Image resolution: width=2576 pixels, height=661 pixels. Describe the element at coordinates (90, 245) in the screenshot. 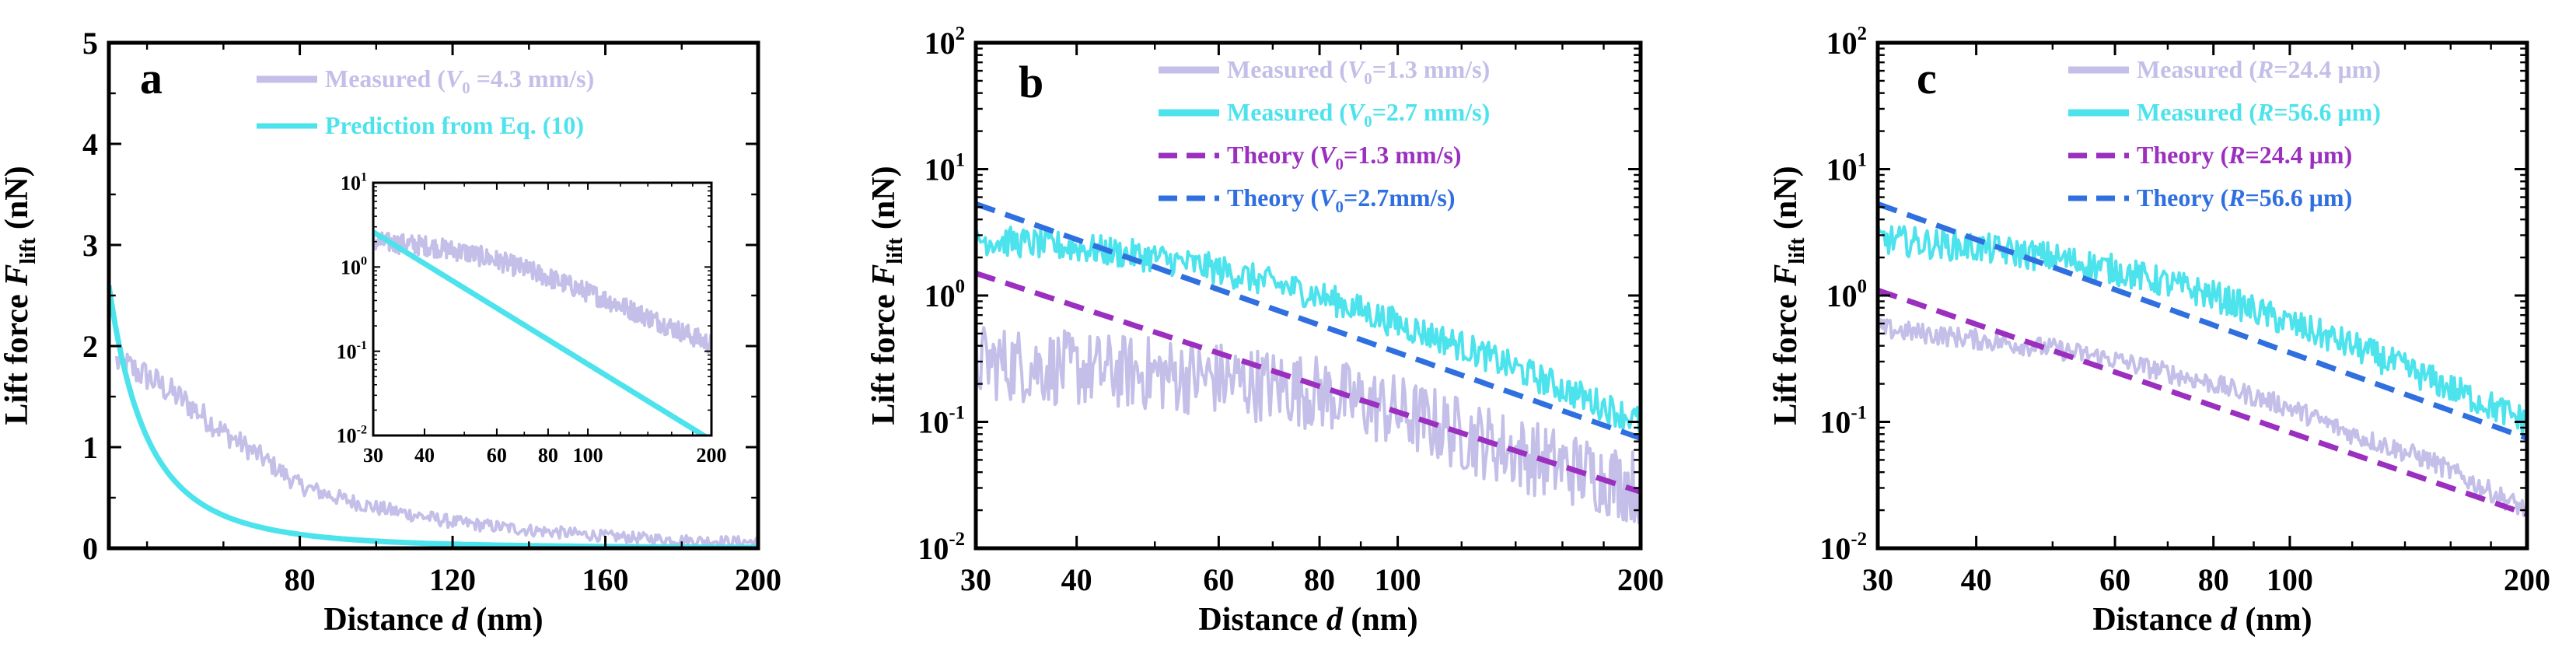

I see `y-tick-label: 3` at that location.